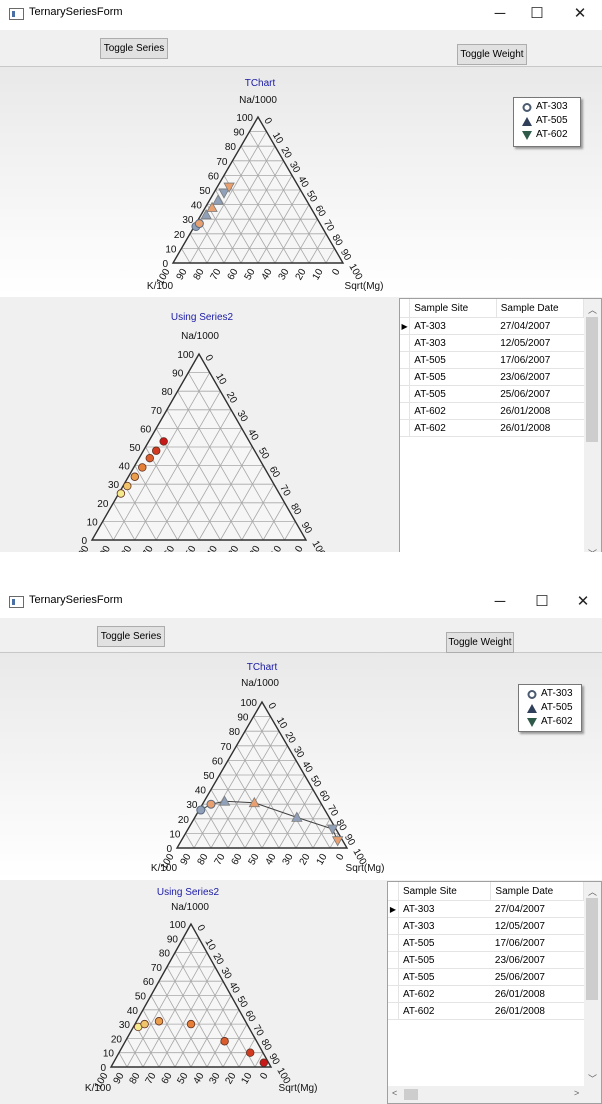  Describe the element at coordinates (411, 1094) in the screenshot. I see `horizontal-scroll-thumb` at that location.